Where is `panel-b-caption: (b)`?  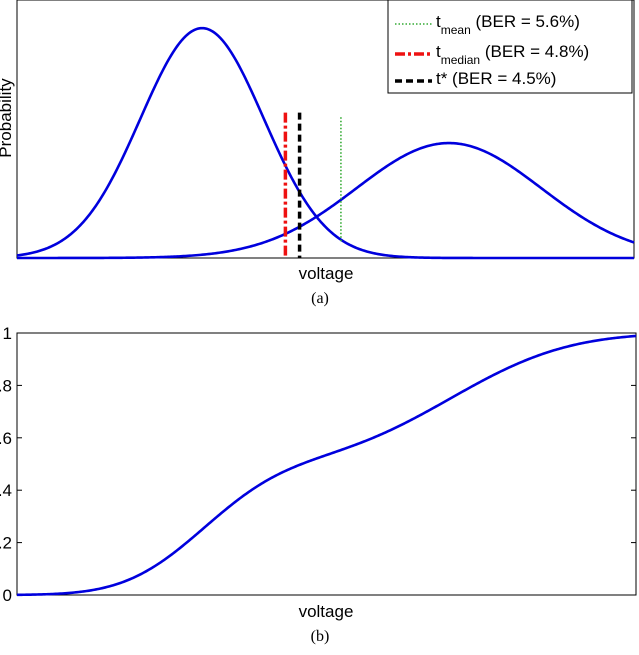
panel-b-caption: (b) is located at coordinates (320, 636).